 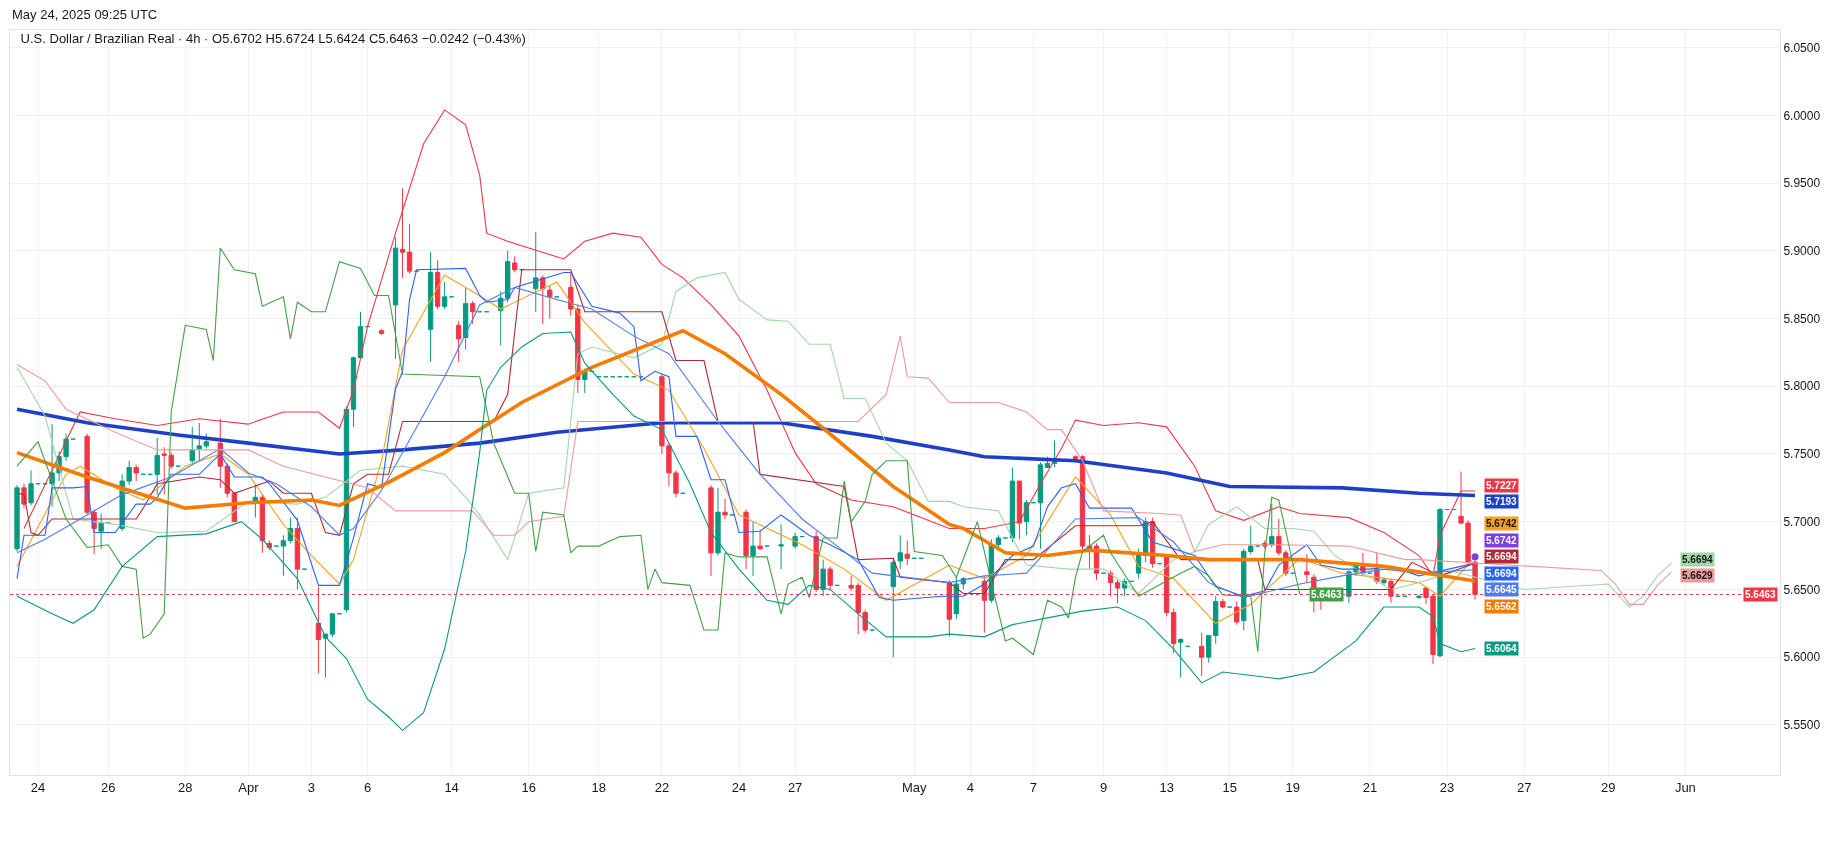 What do you see at coordinates (528, 787) in the screenshot?
I see `x-tick-label: 16` at bounding box center [528, 787].